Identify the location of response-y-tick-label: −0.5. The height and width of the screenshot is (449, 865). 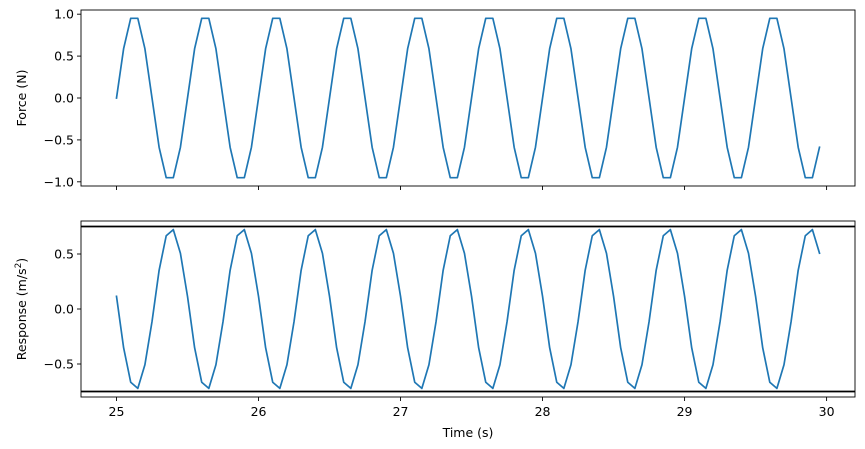
(59, 364).